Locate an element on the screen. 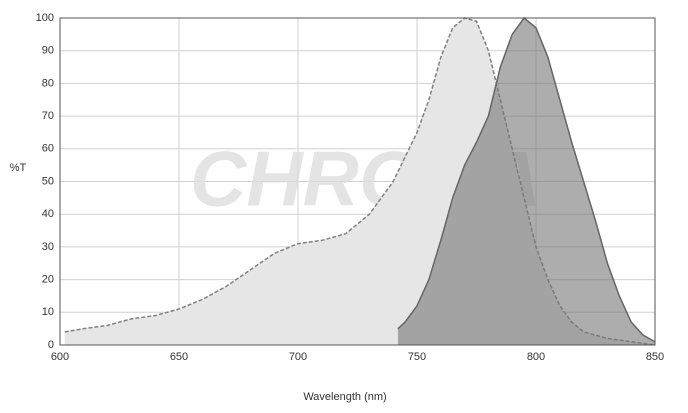  y-tick-label: 20 is located at coordinates (48, 280).